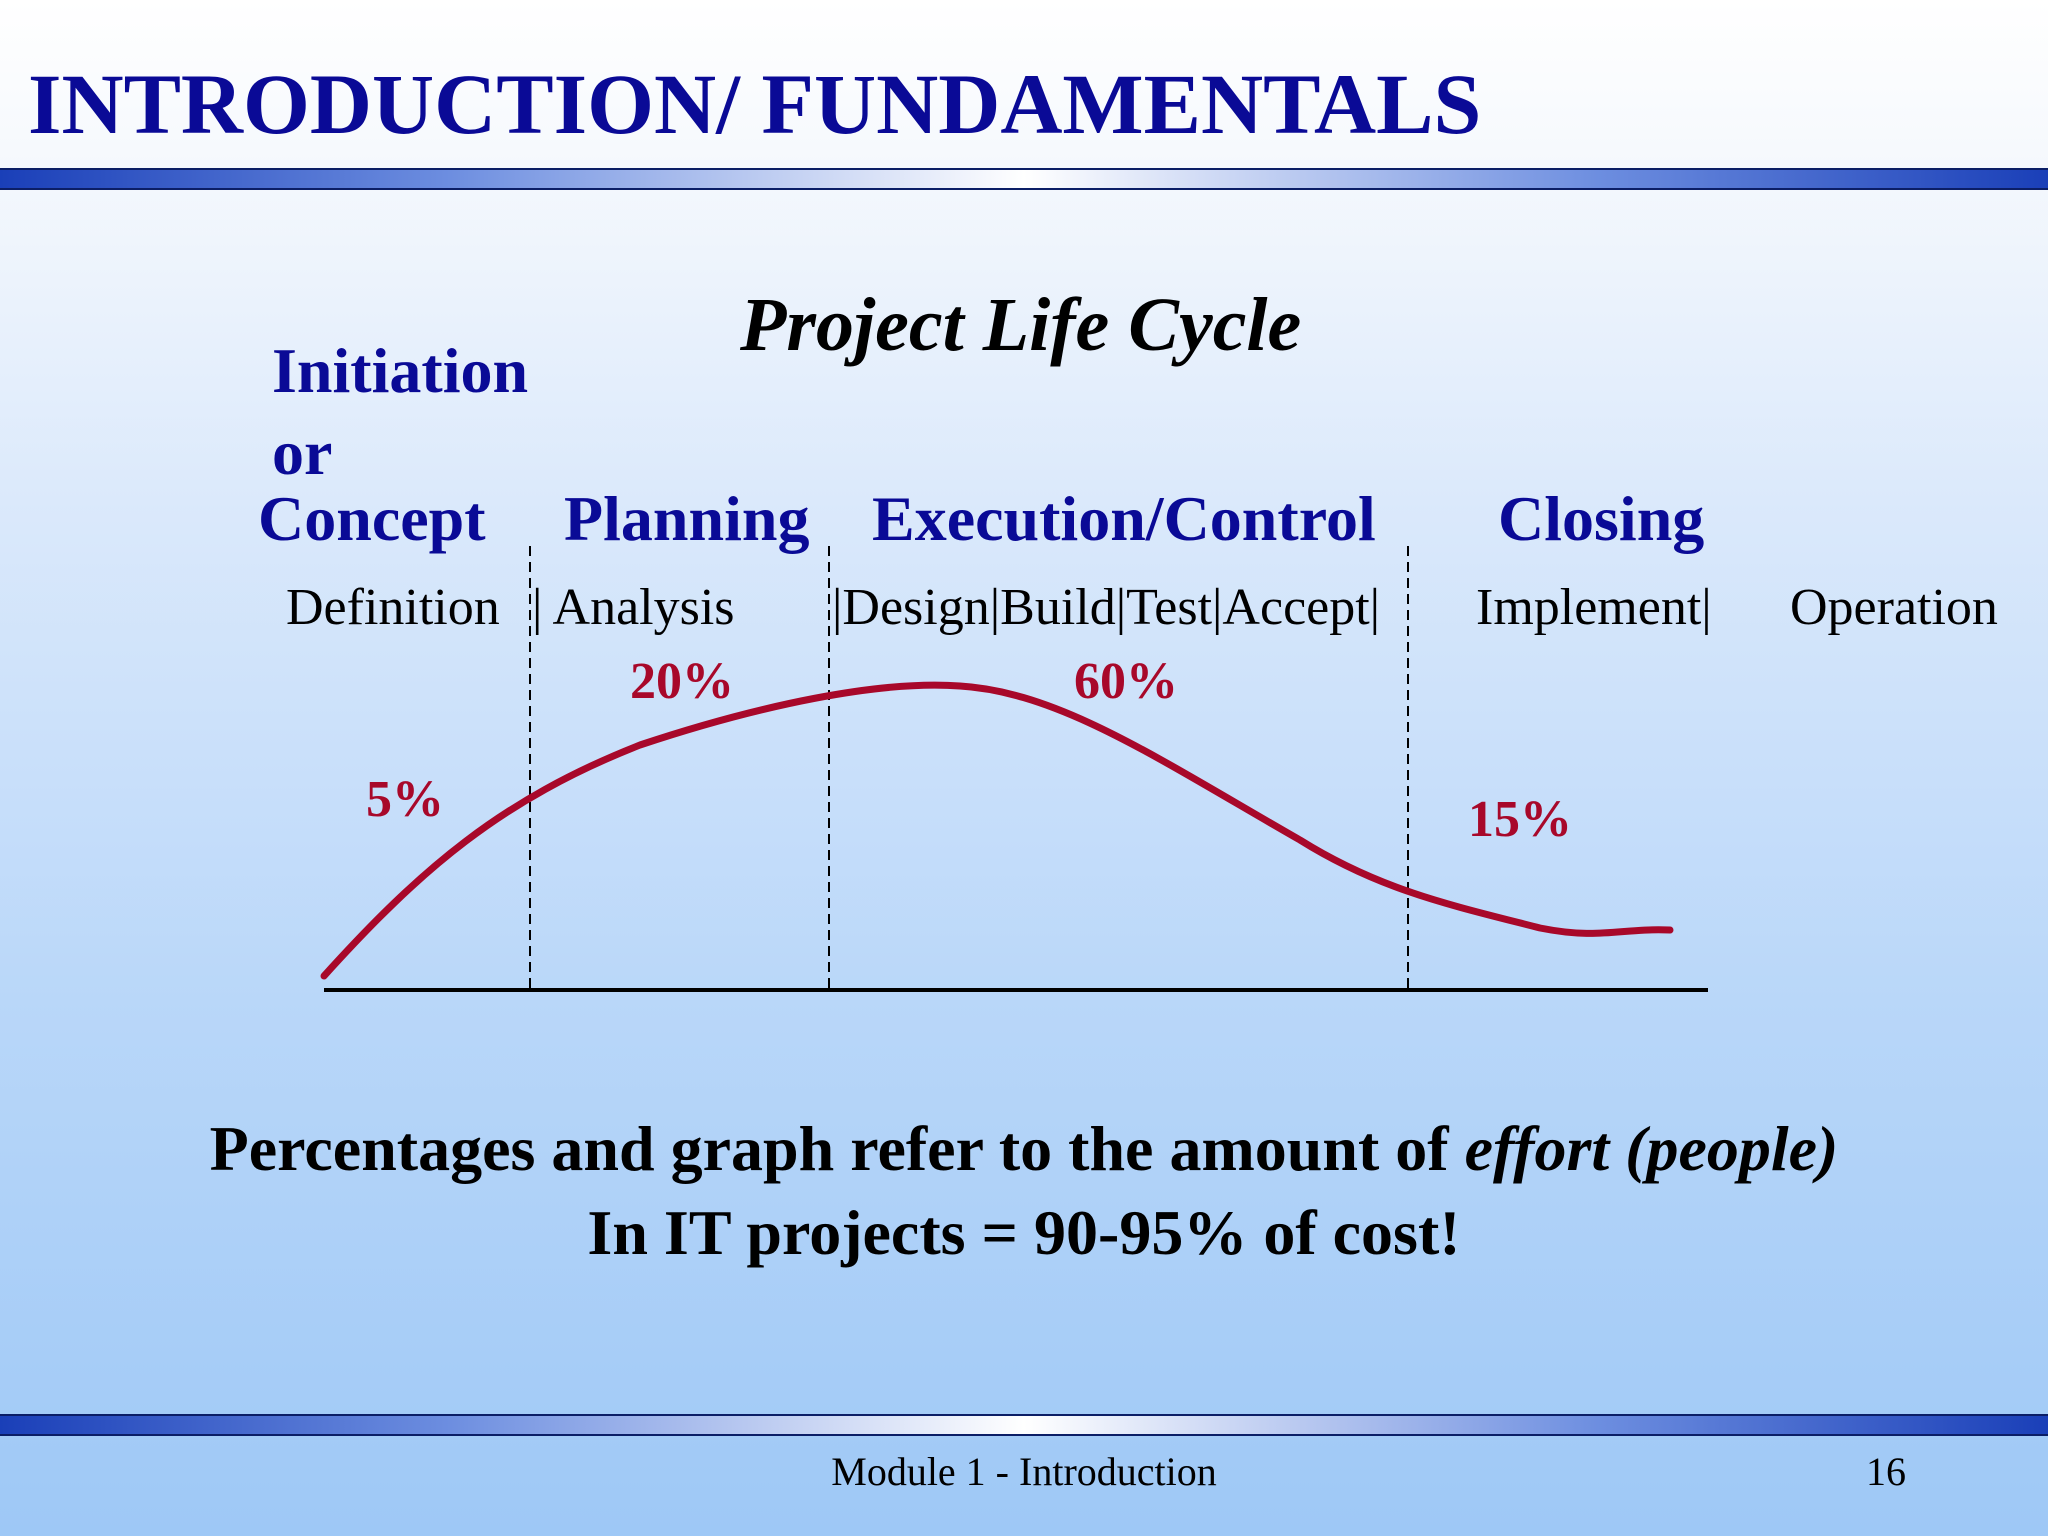  I want to click on subphase-implement: Implement|, so click(1594, 607).